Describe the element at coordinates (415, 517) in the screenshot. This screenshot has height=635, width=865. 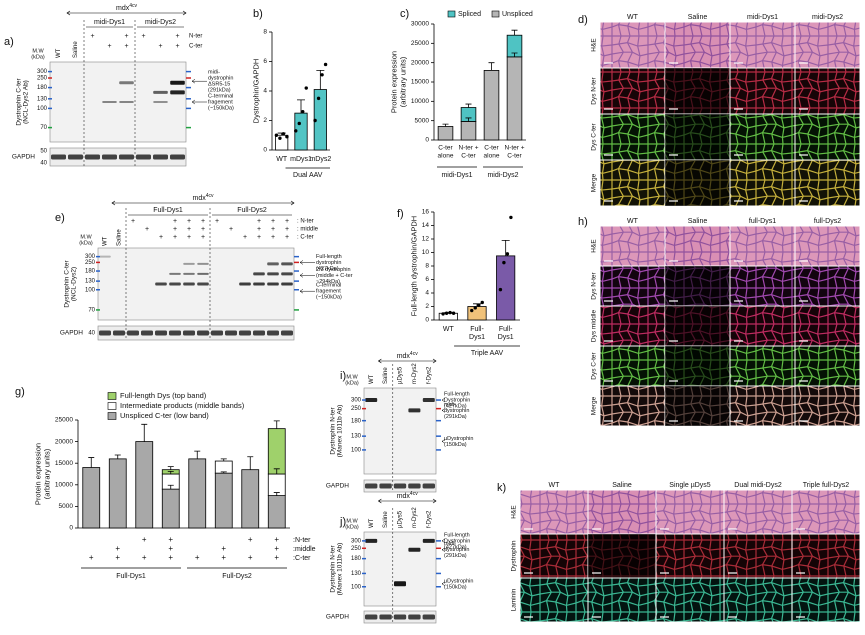
I see `lane-label: m-Dys2` at that location.